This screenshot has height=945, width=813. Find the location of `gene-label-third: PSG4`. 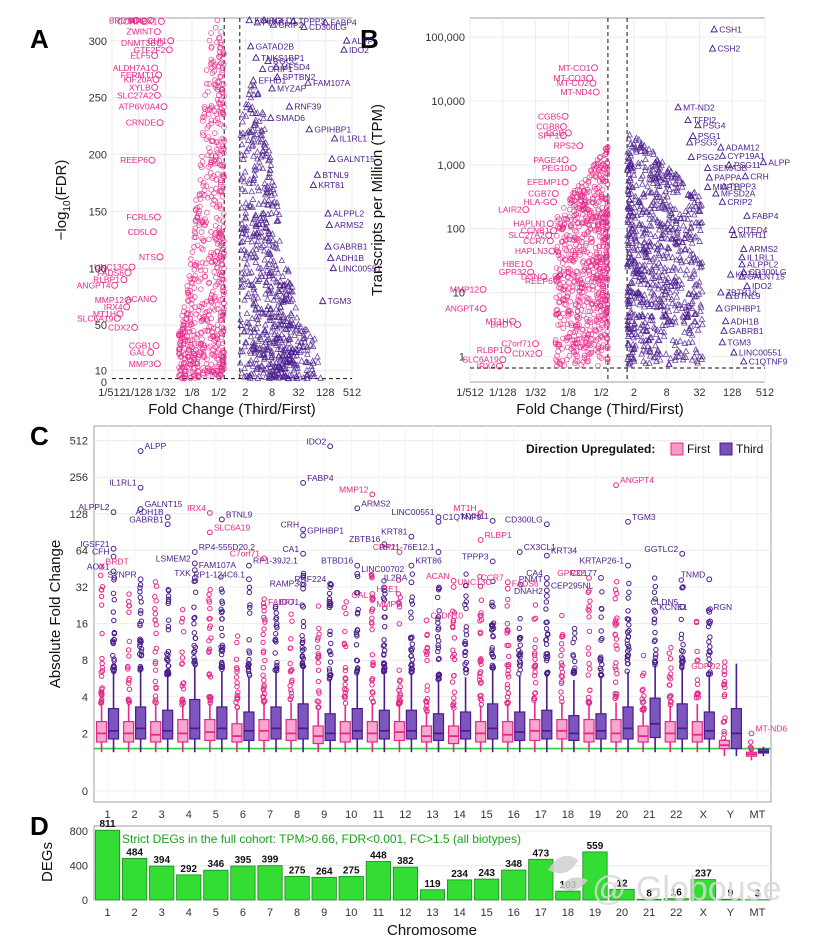

gene-label-third: PSG4 is located at coordinates (714, 125).